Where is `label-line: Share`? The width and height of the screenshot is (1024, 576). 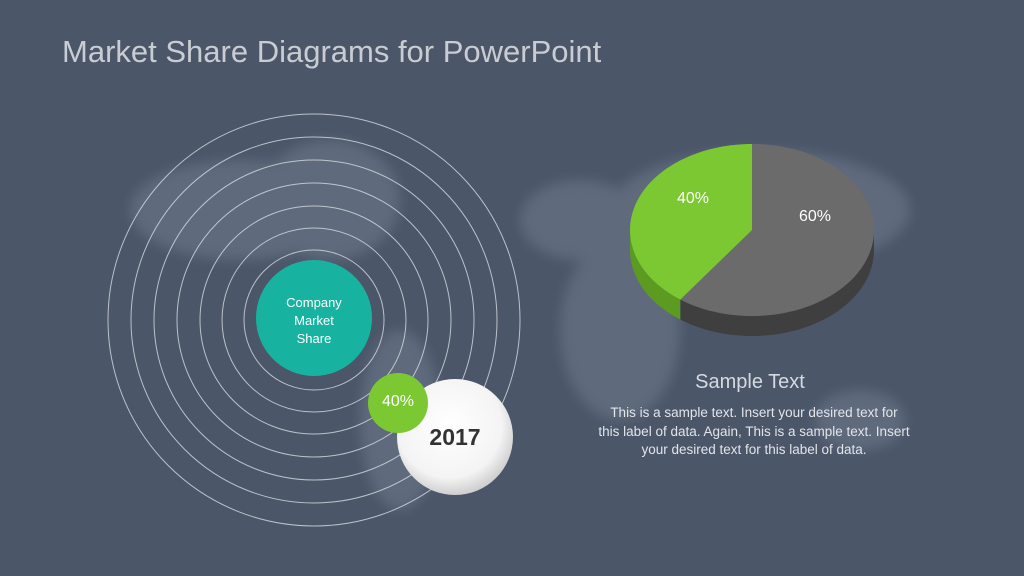 label-line: Share is located at coordinates (314, 338).